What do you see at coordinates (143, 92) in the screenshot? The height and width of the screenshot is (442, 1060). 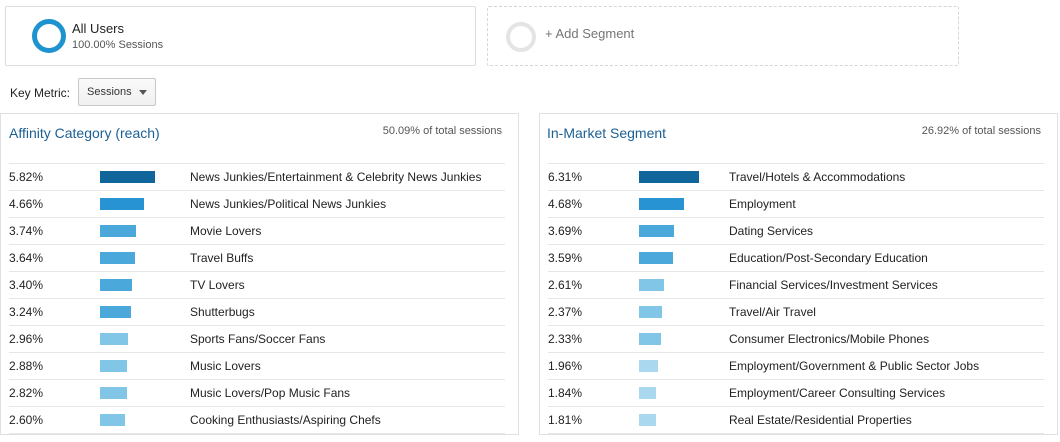 I see `chevron-down-icon` at bounding box center [143, 92].